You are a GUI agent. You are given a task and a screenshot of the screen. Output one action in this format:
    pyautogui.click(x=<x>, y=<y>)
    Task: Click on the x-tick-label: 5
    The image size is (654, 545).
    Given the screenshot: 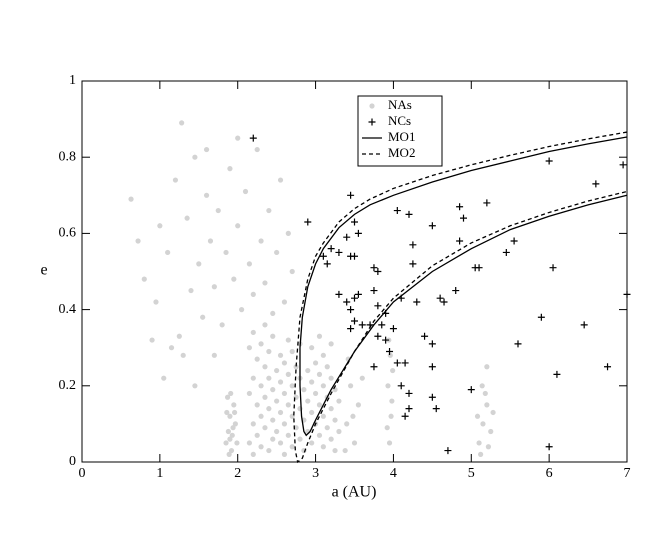 What is the action you would take?
    pyautogui.click(x=471, y=473)
    